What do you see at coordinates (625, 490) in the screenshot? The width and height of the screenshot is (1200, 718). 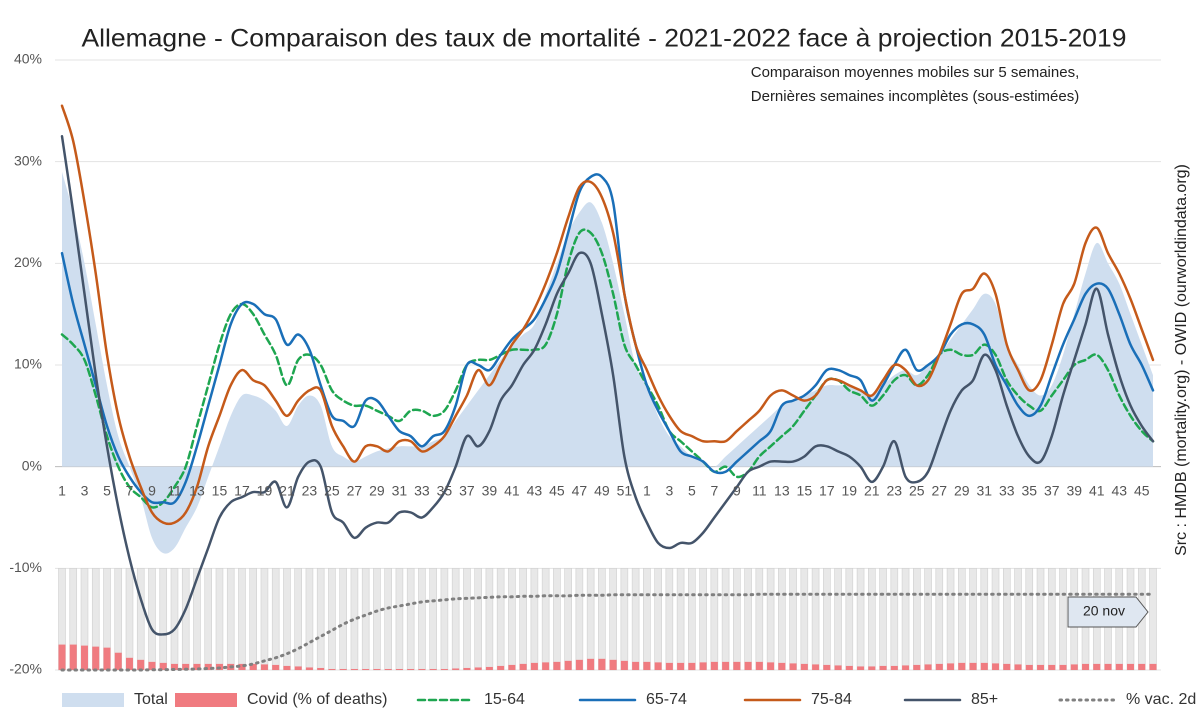 I see `x-tick-label: 51` at bounding box center [625, 490].